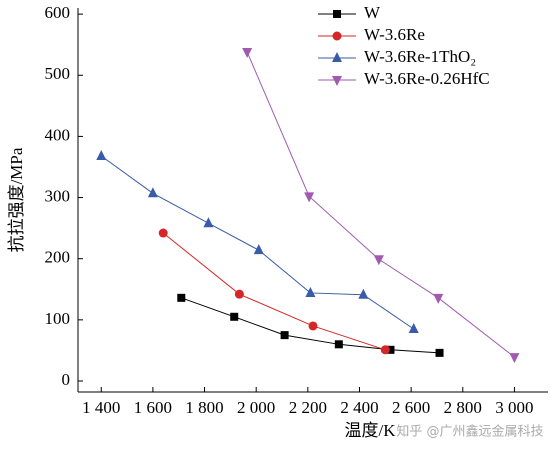  What do you see at coordinates (58, 12) in the screenshot?
I see `y-tick-label: 600` at bounding box center [58, 12].